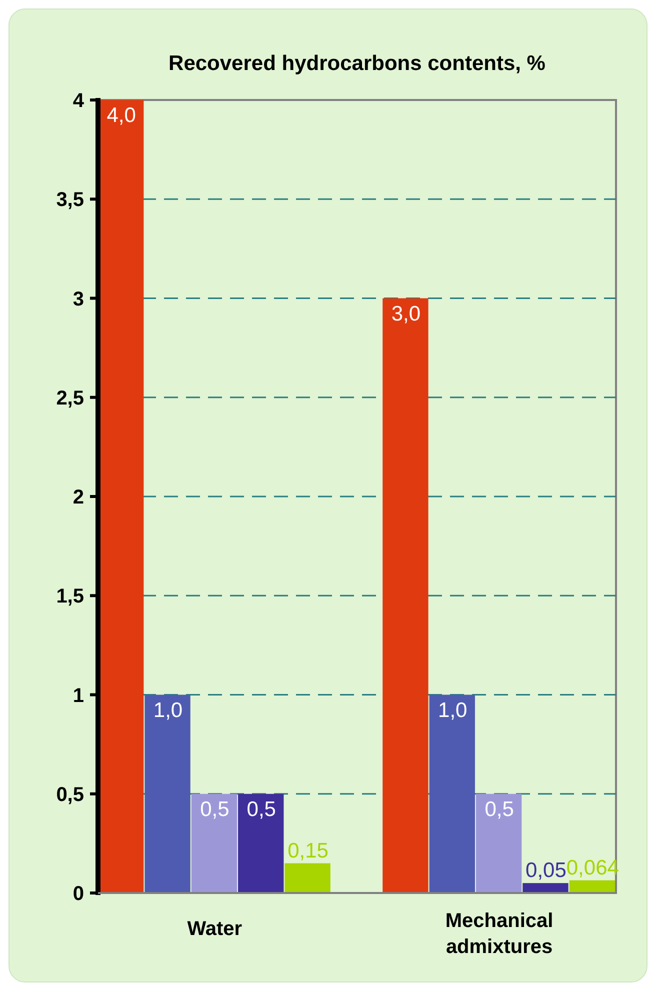 The image size is (656, 987). I want to click on y-tick-label: 0,5, so click(70, 795).